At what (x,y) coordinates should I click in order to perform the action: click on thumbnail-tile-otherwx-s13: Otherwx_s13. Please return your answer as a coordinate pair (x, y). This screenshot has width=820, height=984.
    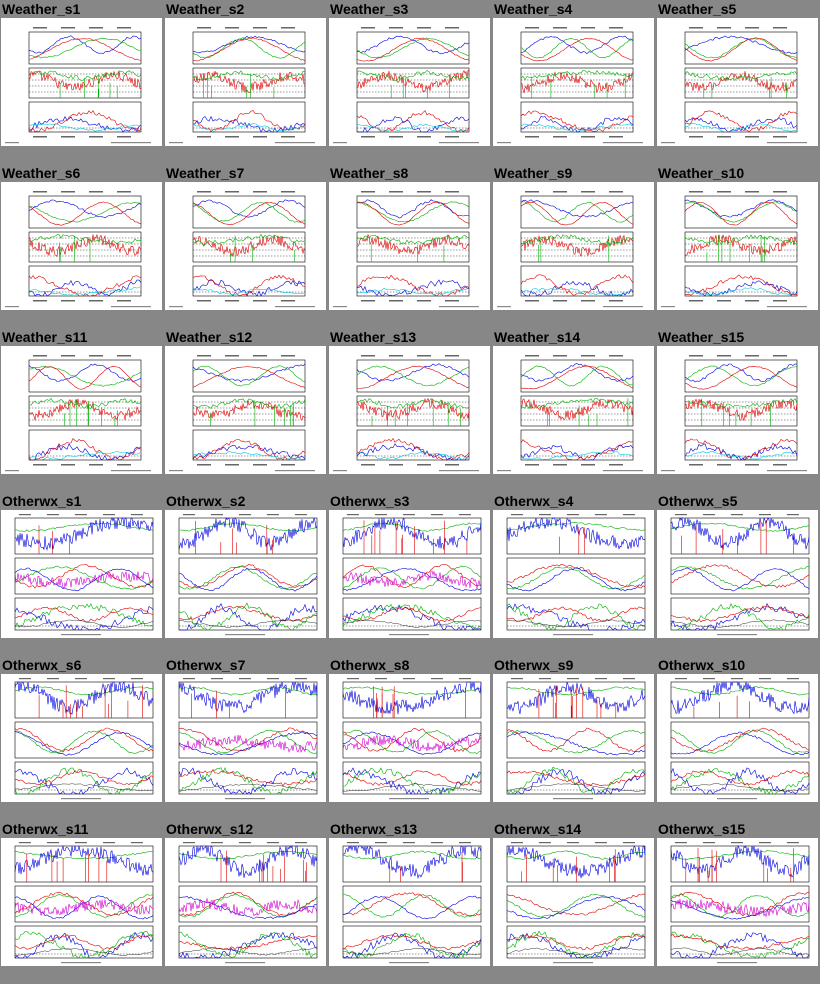
    Looking at the image, I should click on (410, 902).